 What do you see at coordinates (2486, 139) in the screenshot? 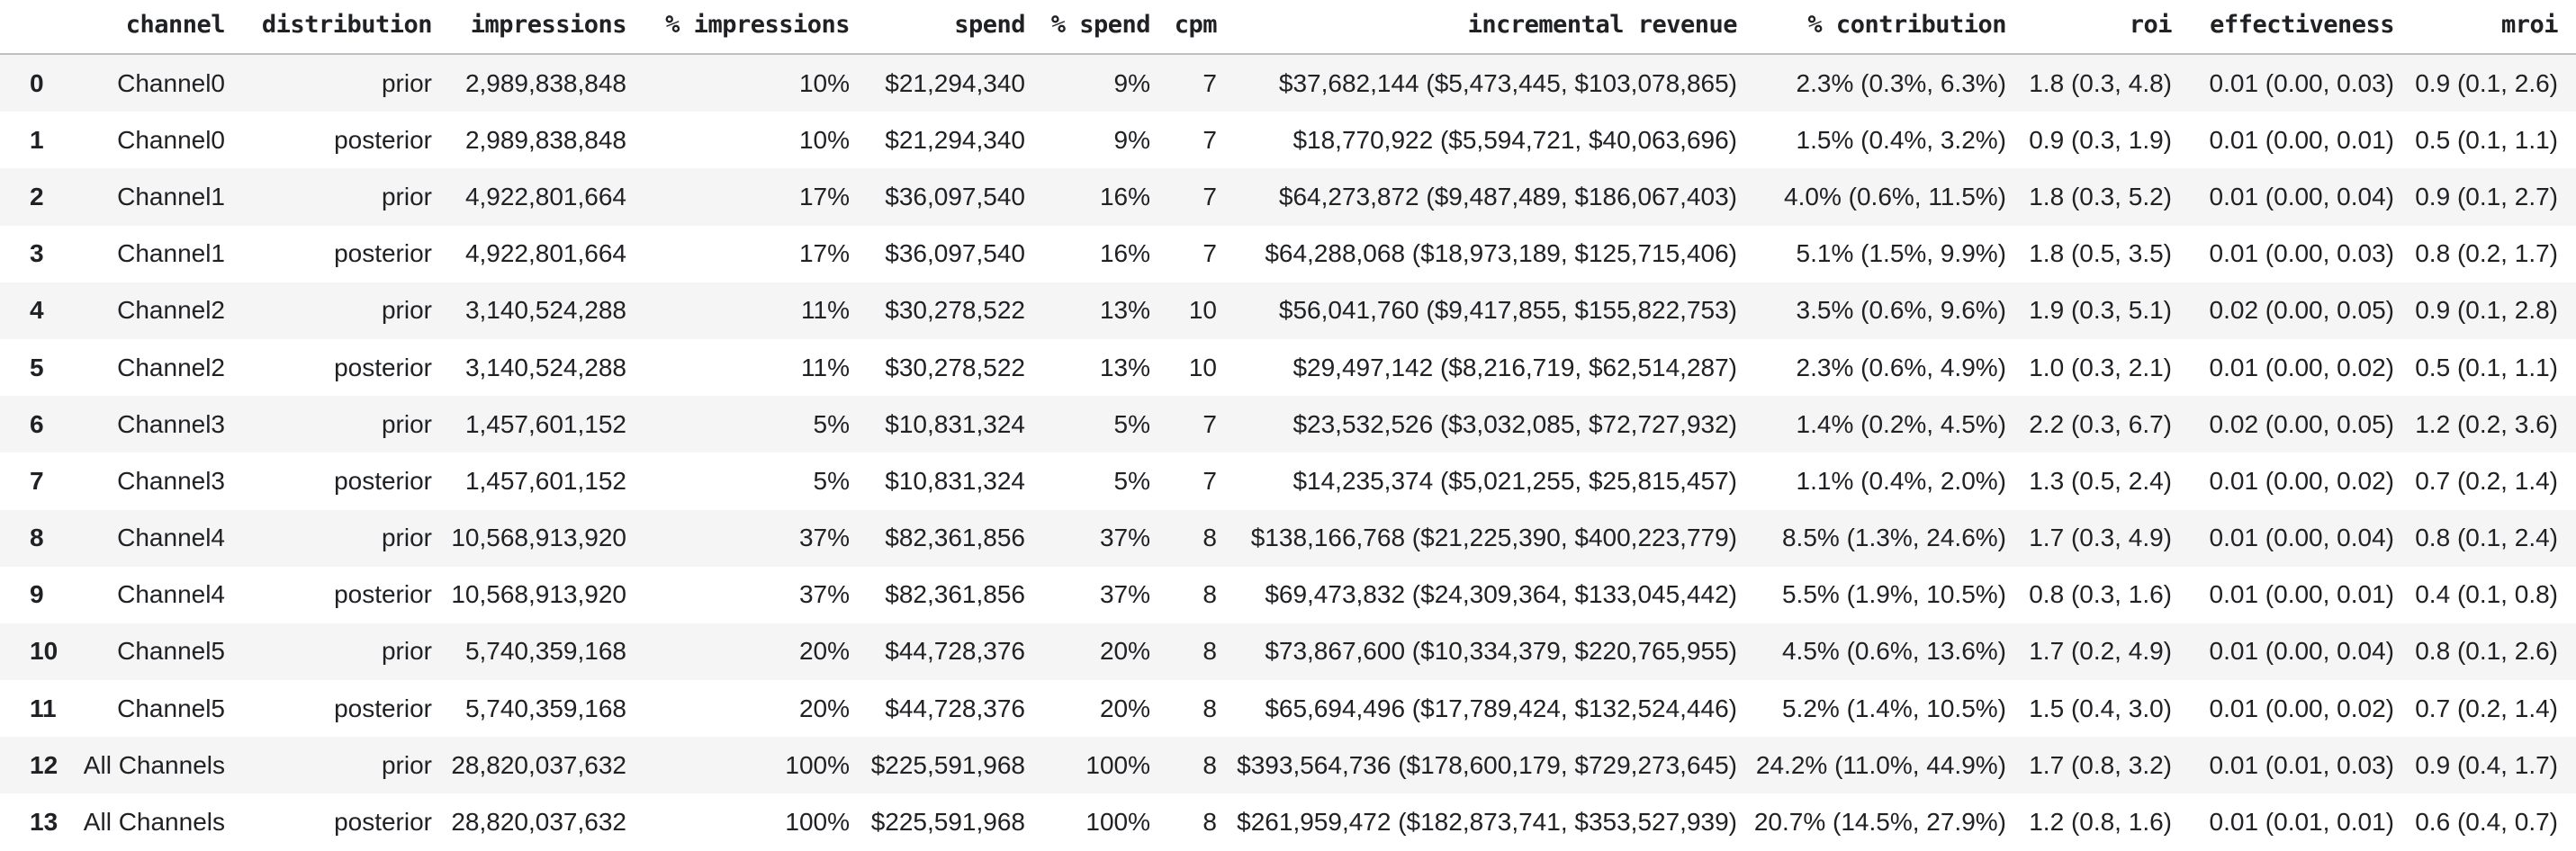
I see `cell-mroi: 0.5 (0.1, 1.1)` at bounding box center [2486, 139].